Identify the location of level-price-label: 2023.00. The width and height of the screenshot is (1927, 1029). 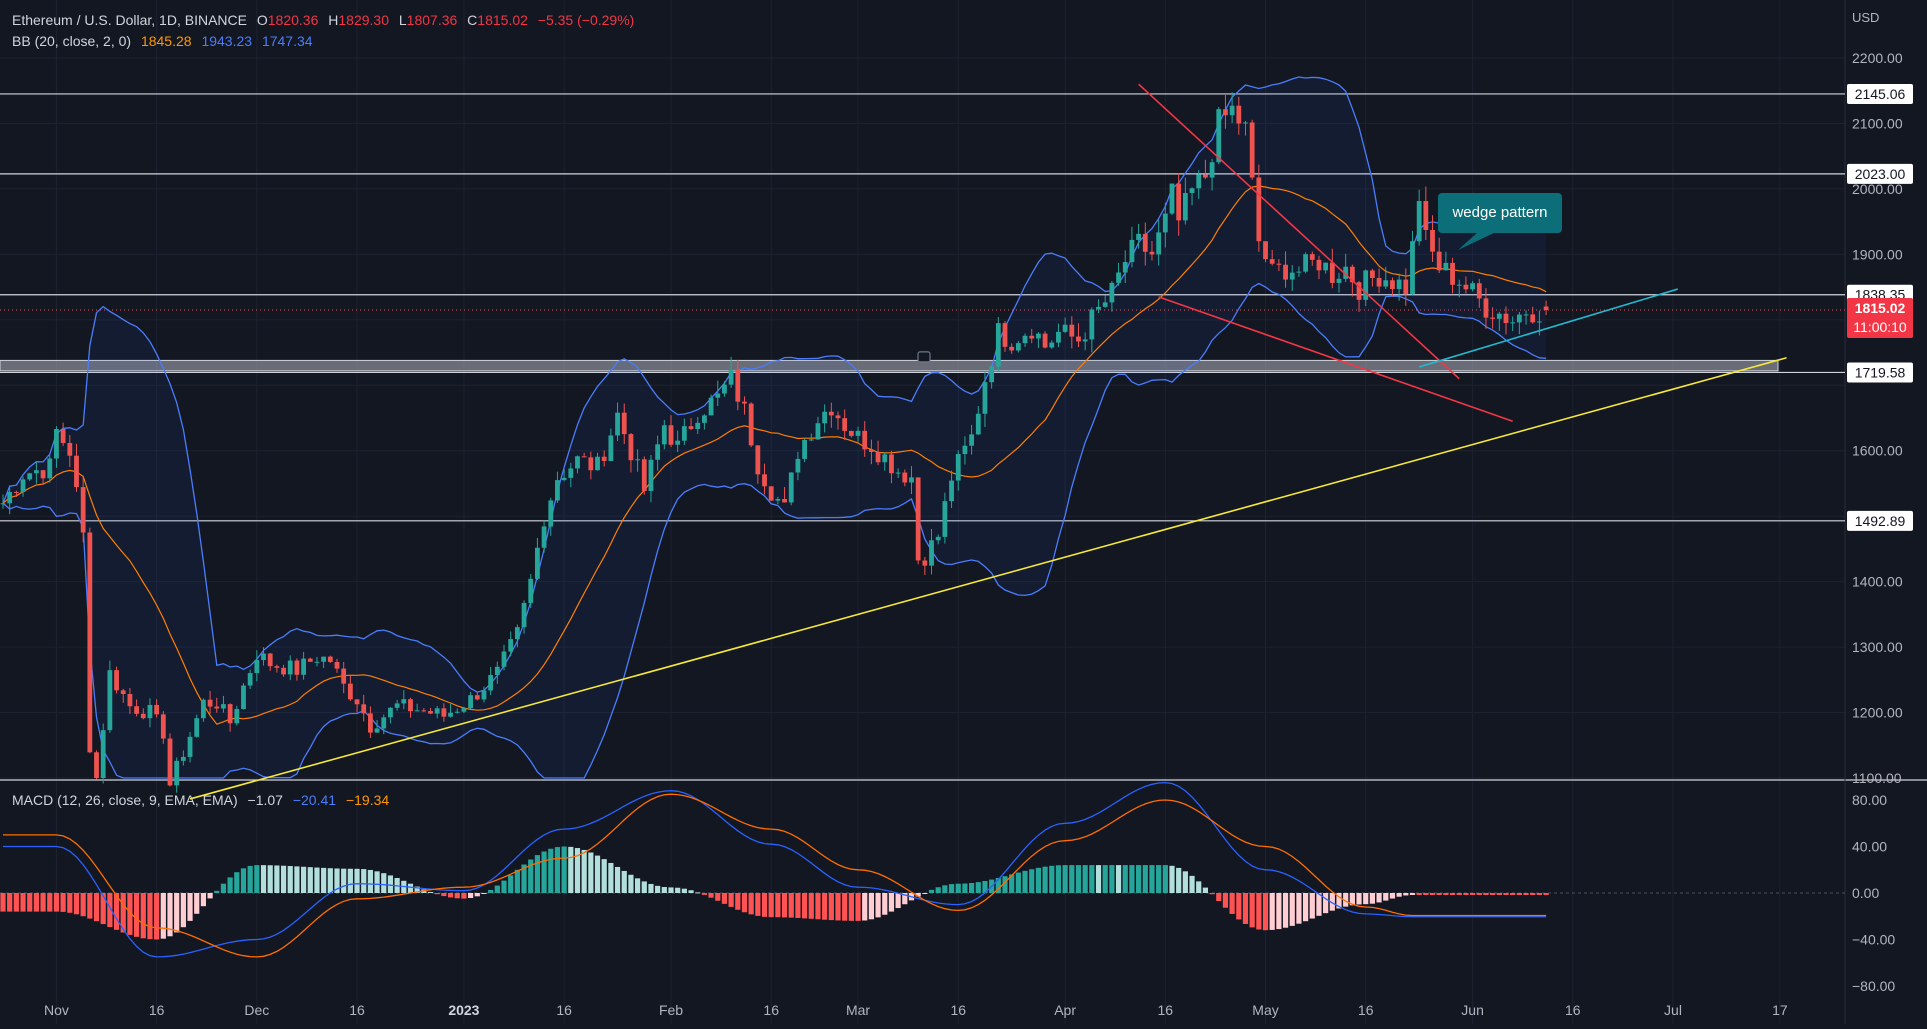
(1880, 173).